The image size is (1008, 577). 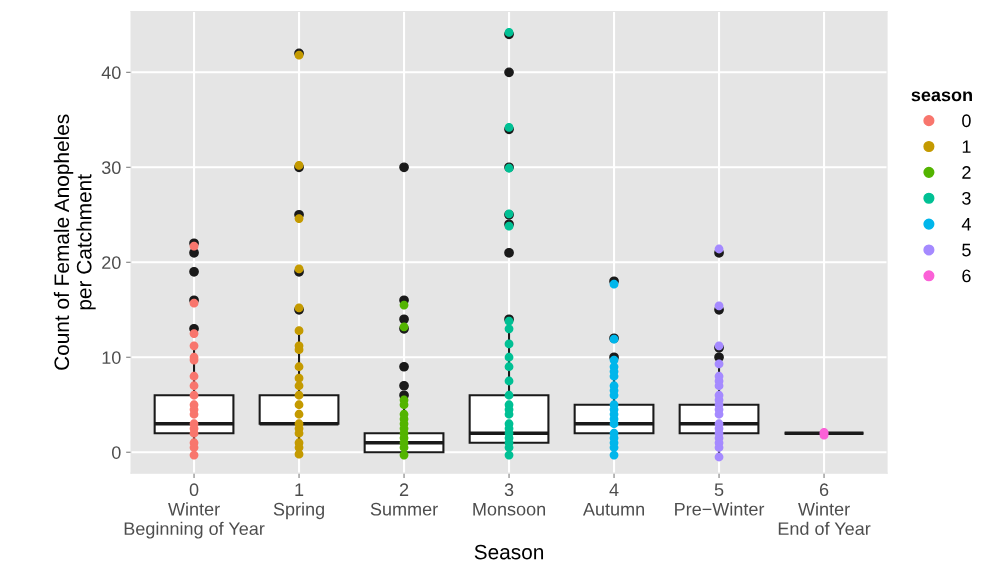 I want to click on legend-label: 2, so click(x=966, y=172).